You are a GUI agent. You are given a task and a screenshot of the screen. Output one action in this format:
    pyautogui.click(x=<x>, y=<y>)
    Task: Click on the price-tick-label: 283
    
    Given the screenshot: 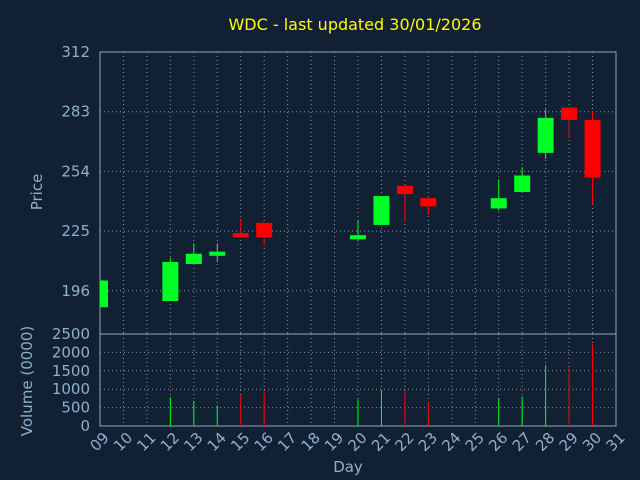 What is the action you would take?
    pyautogui.click(x=75, y=112)
    